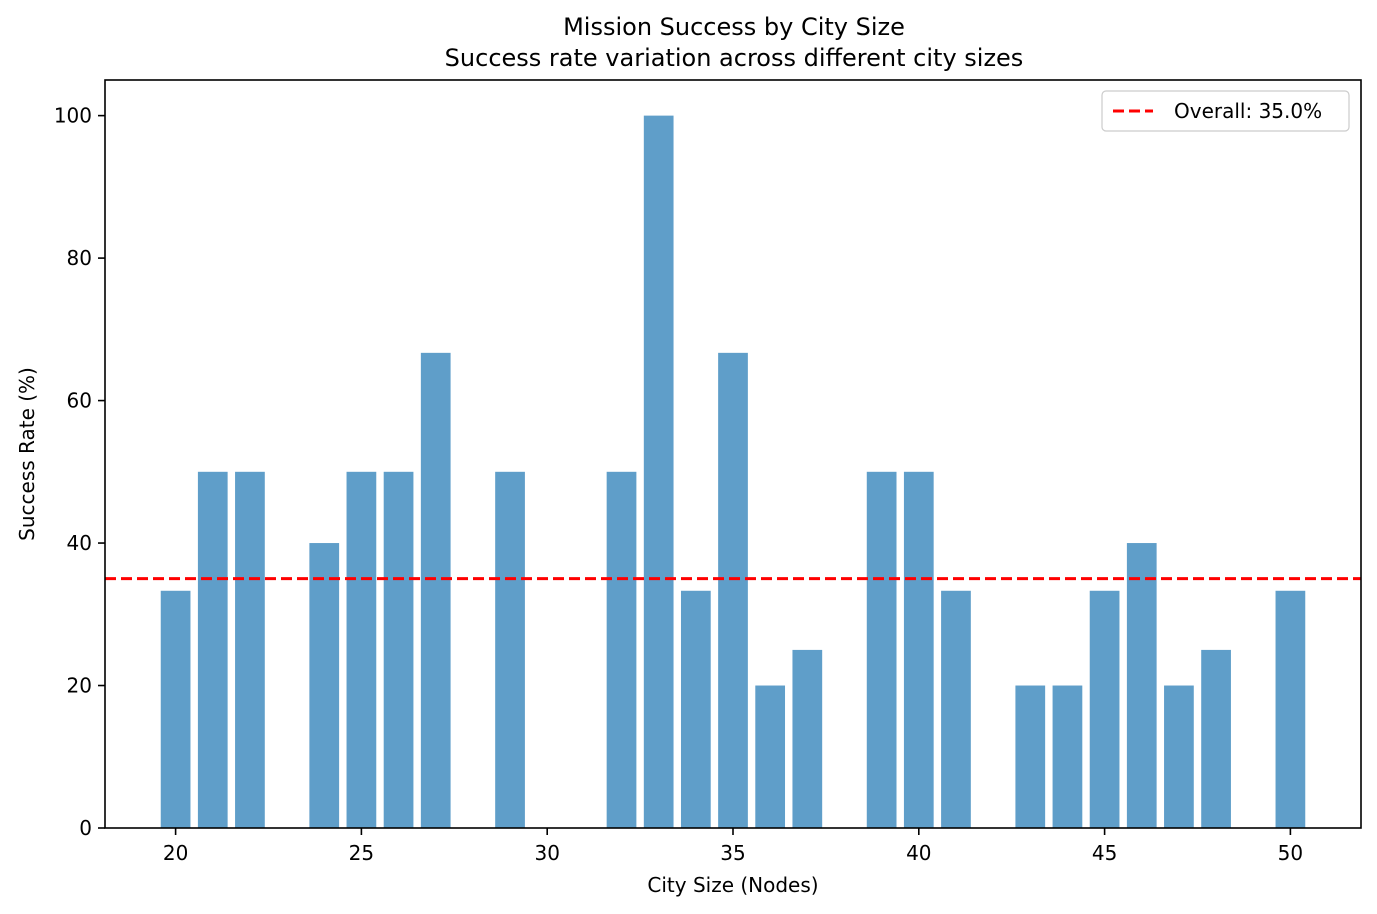 The width and height of the screenshot is (1377, 914). What do you see at coordinates (1290, 853) in the screenshot?
I see `x-tick-label-50: 50` at bounding box center [1290, 853].